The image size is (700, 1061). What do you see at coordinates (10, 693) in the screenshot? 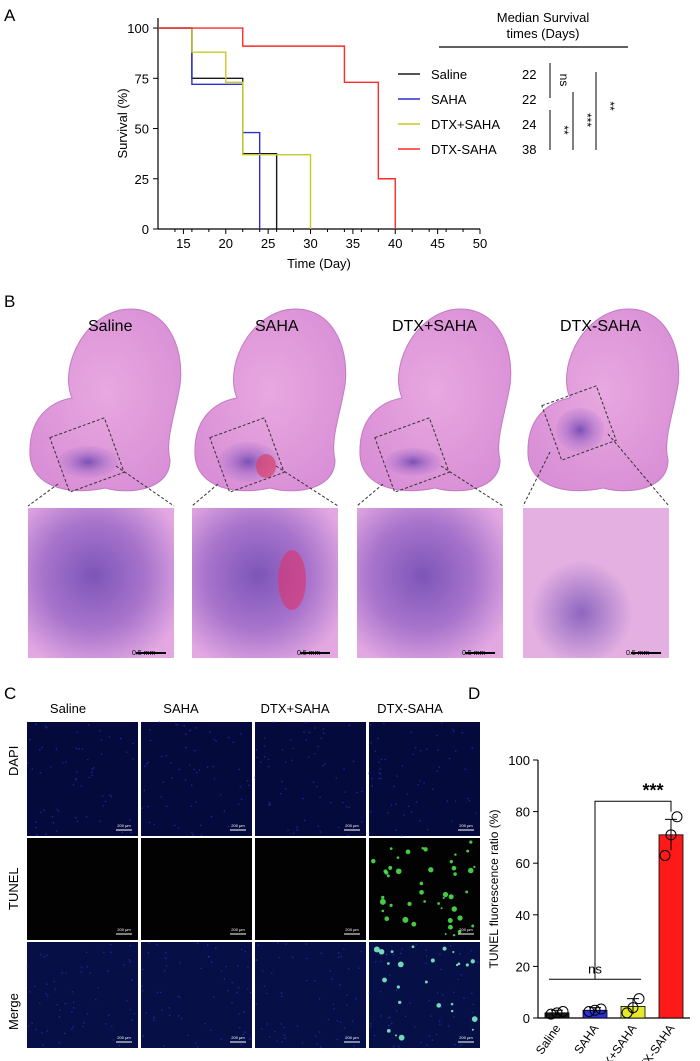
I see `panel-label-c: C` at bounding box center [10, 693].